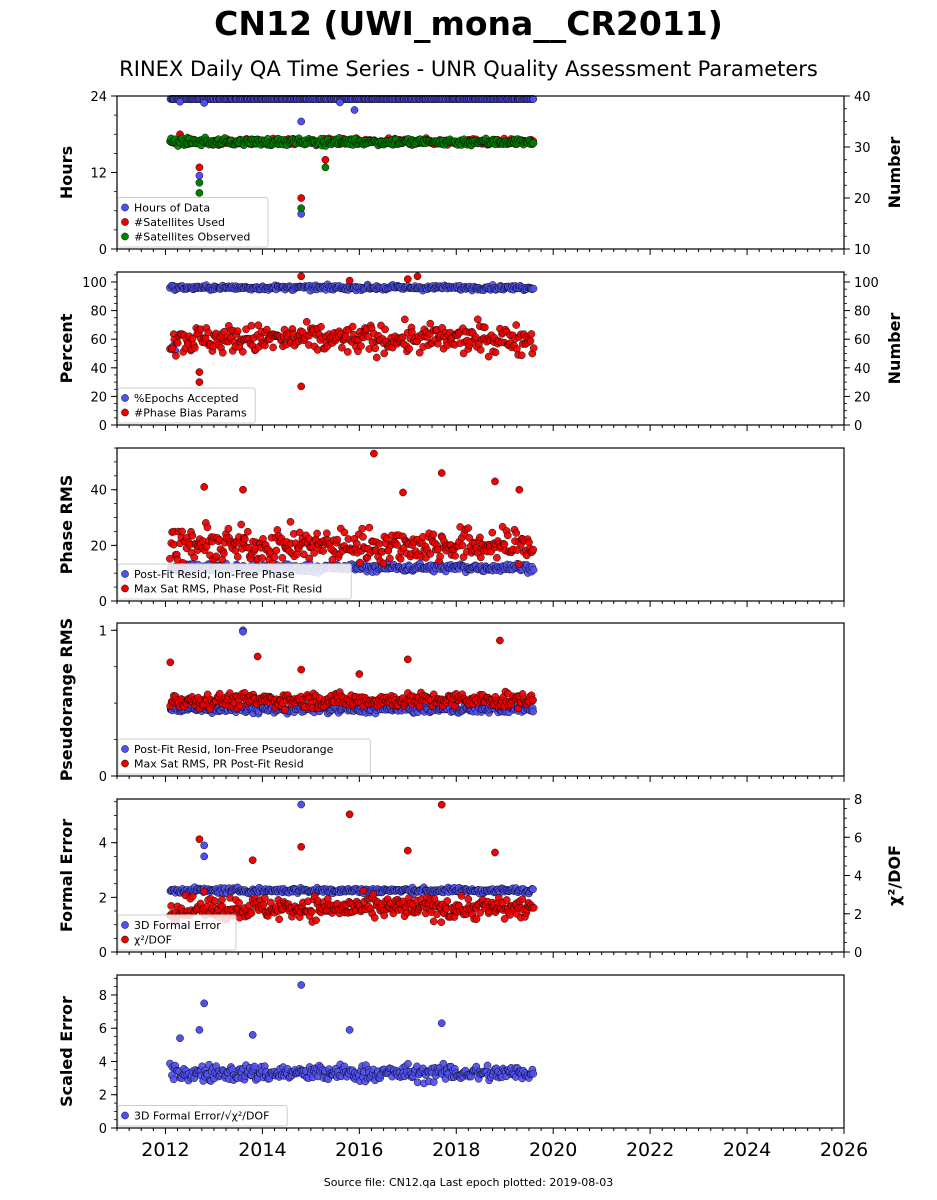  Describe the element at coordinates (66, 699) in the screenshot. I see `y-axis-label: Pseudorange RMS` at that location.